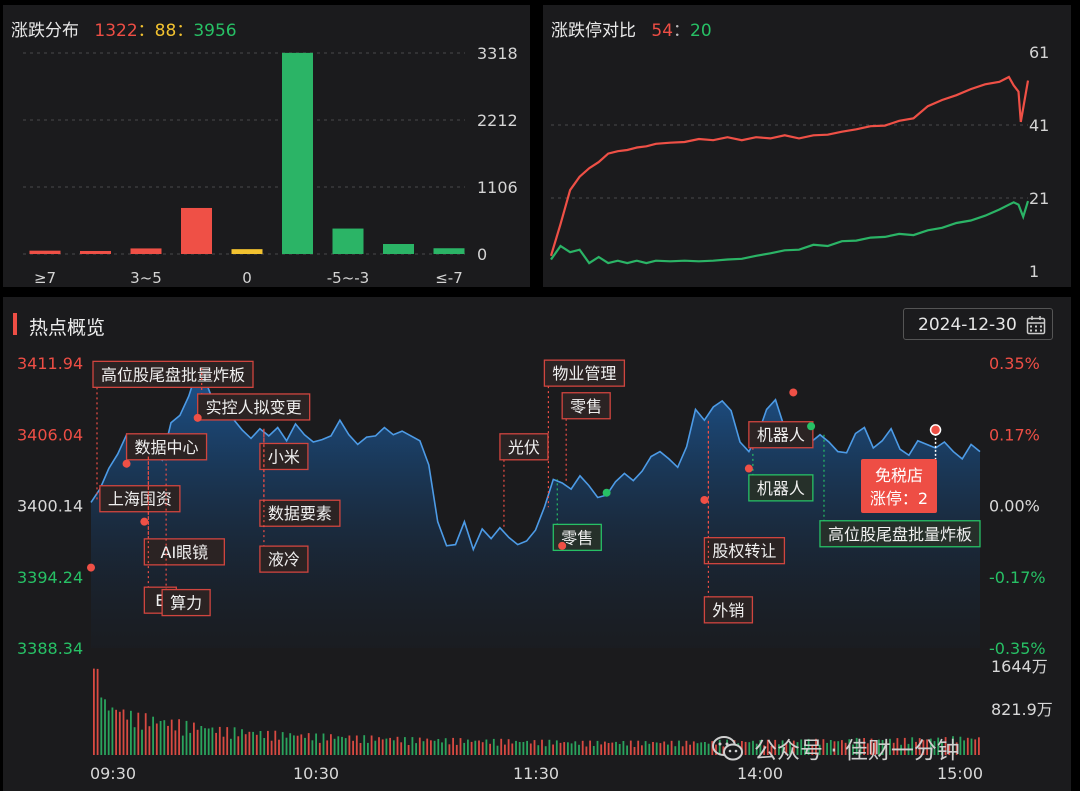 Image resolution: width=1080 pixels, height=791 pixels. I want to click on hotspot-title: 热点概览, so click(67, 328).